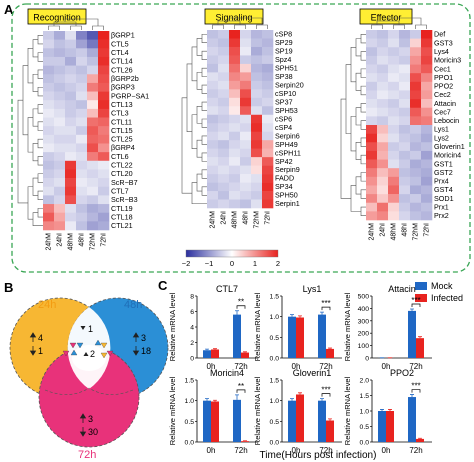  What do you see at coordinates (296, 366) in the screenshot?
I see `x-tick-label: 0h` at bounding box center [296, 366].